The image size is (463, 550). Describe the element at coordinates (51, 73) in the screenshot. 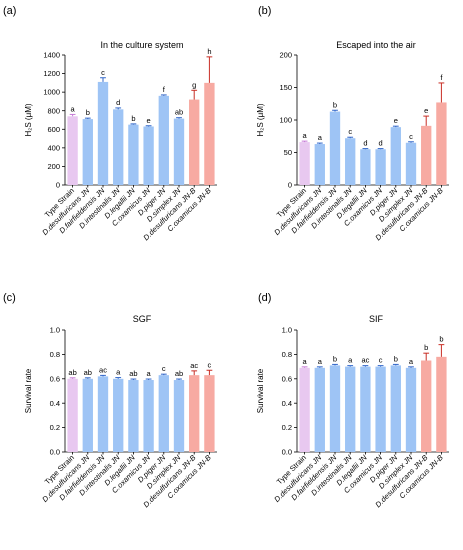

I see `y-tick-label: 1200` at that location.